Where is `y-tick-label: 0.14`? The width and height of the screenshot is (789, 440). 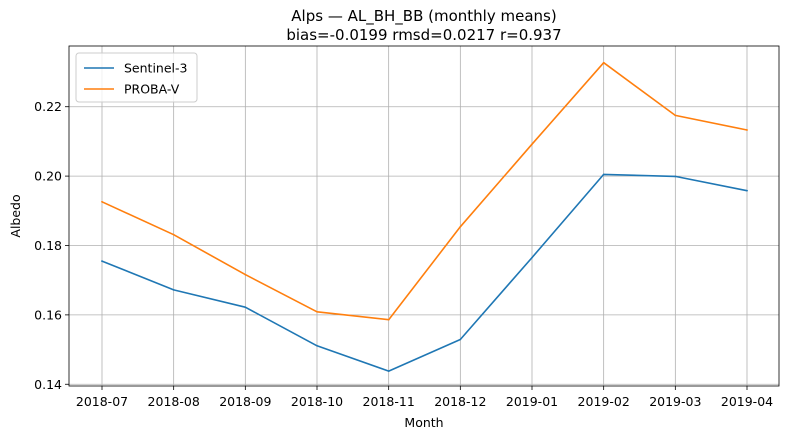 y-tick-label: 0.14 is located at coordinates (48, 384).